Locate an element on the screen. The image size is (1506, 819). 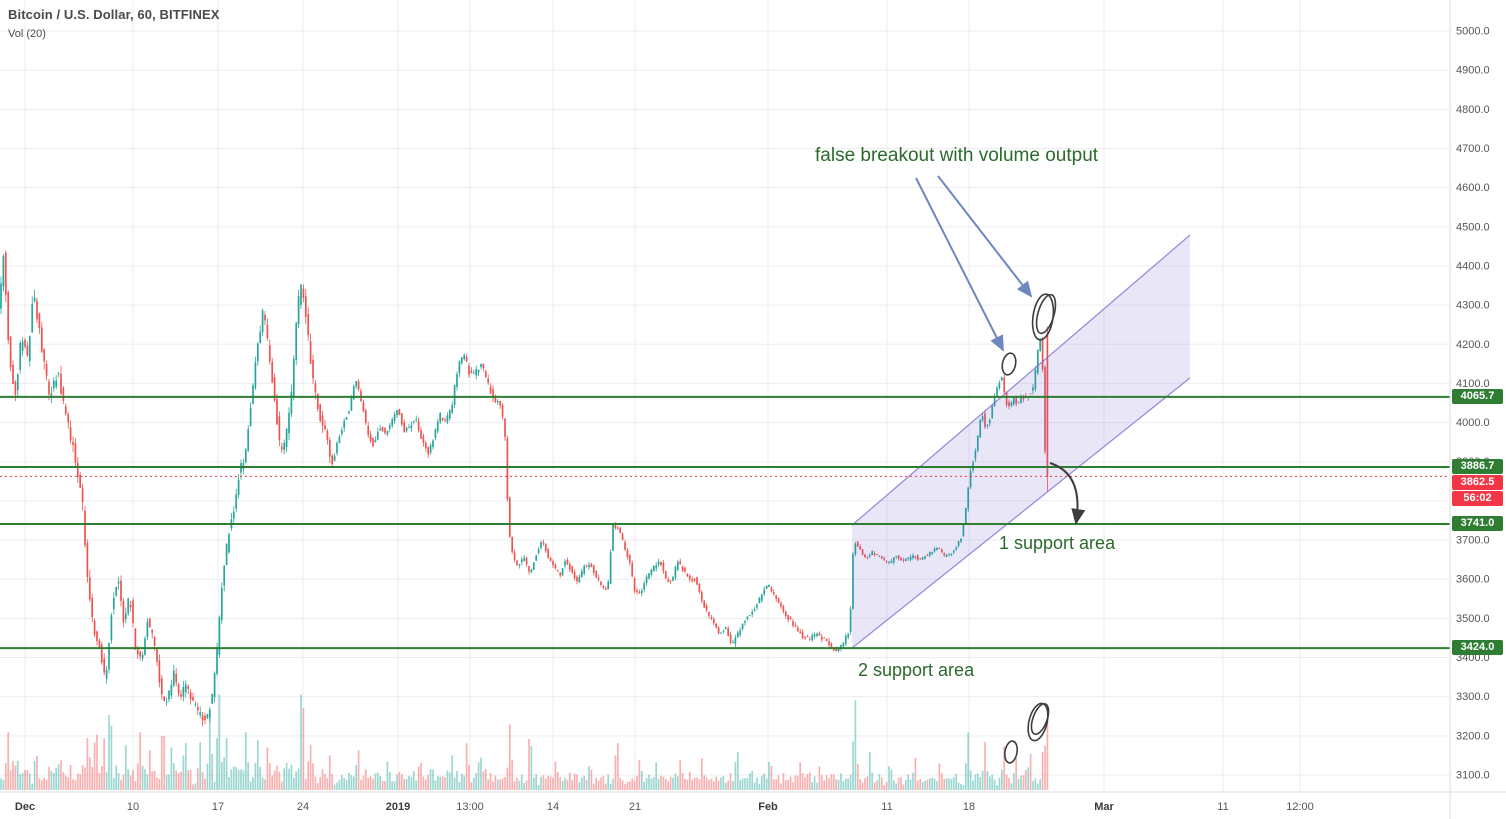
parallel-channel-drawing is located at coordinates (1021, 441).